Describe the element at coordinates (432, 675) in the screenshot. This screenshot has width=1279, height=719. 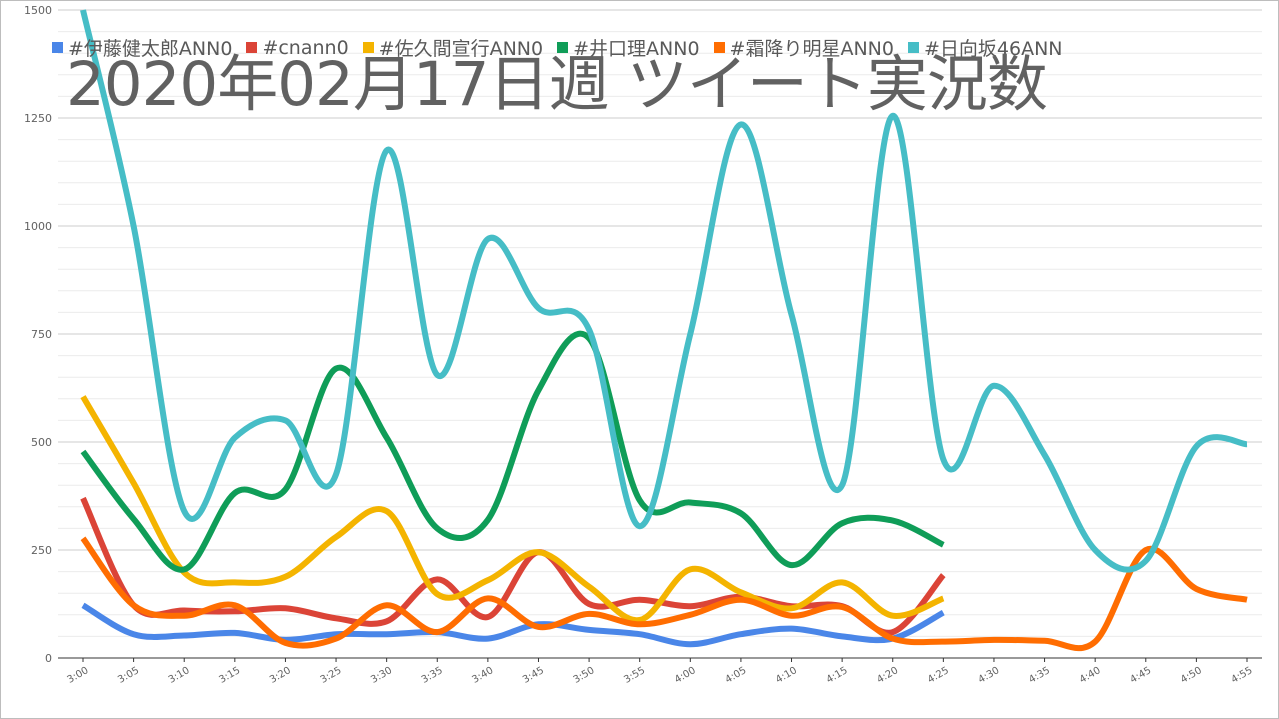
I see `x-tick-label: 3:35` at that location.